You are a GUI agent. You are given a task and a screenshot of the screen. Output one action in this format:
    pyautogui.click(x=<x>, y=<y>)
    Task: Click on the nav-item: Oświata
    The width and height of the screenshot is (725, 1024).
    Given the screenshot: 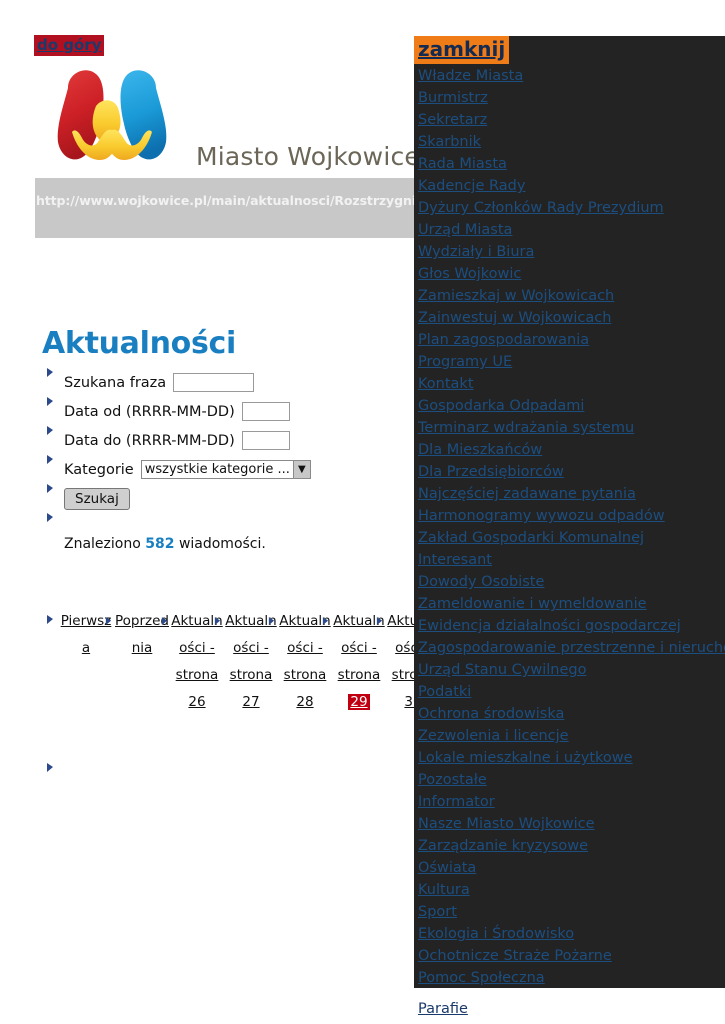 What is the action you would take?
    pyautogui.click(x=447, y=868)
    